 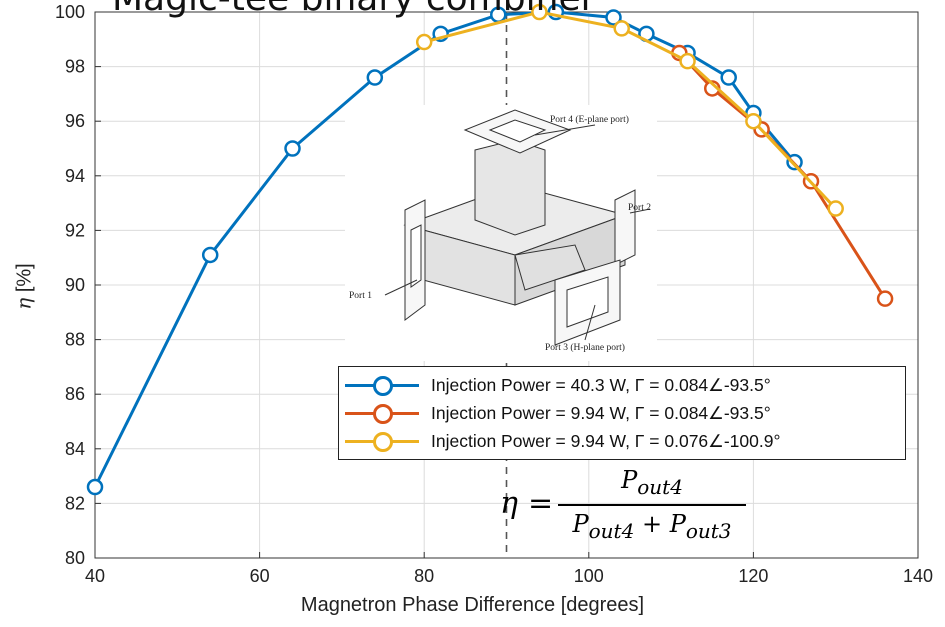 What do you see at coordinates (401, 287) in the screenshot?
I see `port1-leader` at bounding box center [401, 287].